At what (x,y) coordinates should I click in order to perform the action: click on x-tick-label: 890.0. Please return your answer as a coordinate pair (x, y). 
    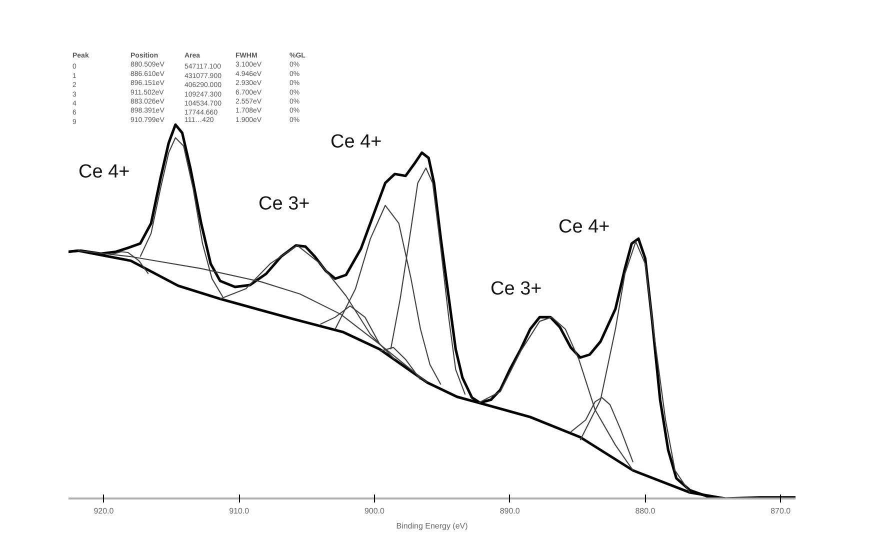
    Looking at the image, I should click on (510, 511).